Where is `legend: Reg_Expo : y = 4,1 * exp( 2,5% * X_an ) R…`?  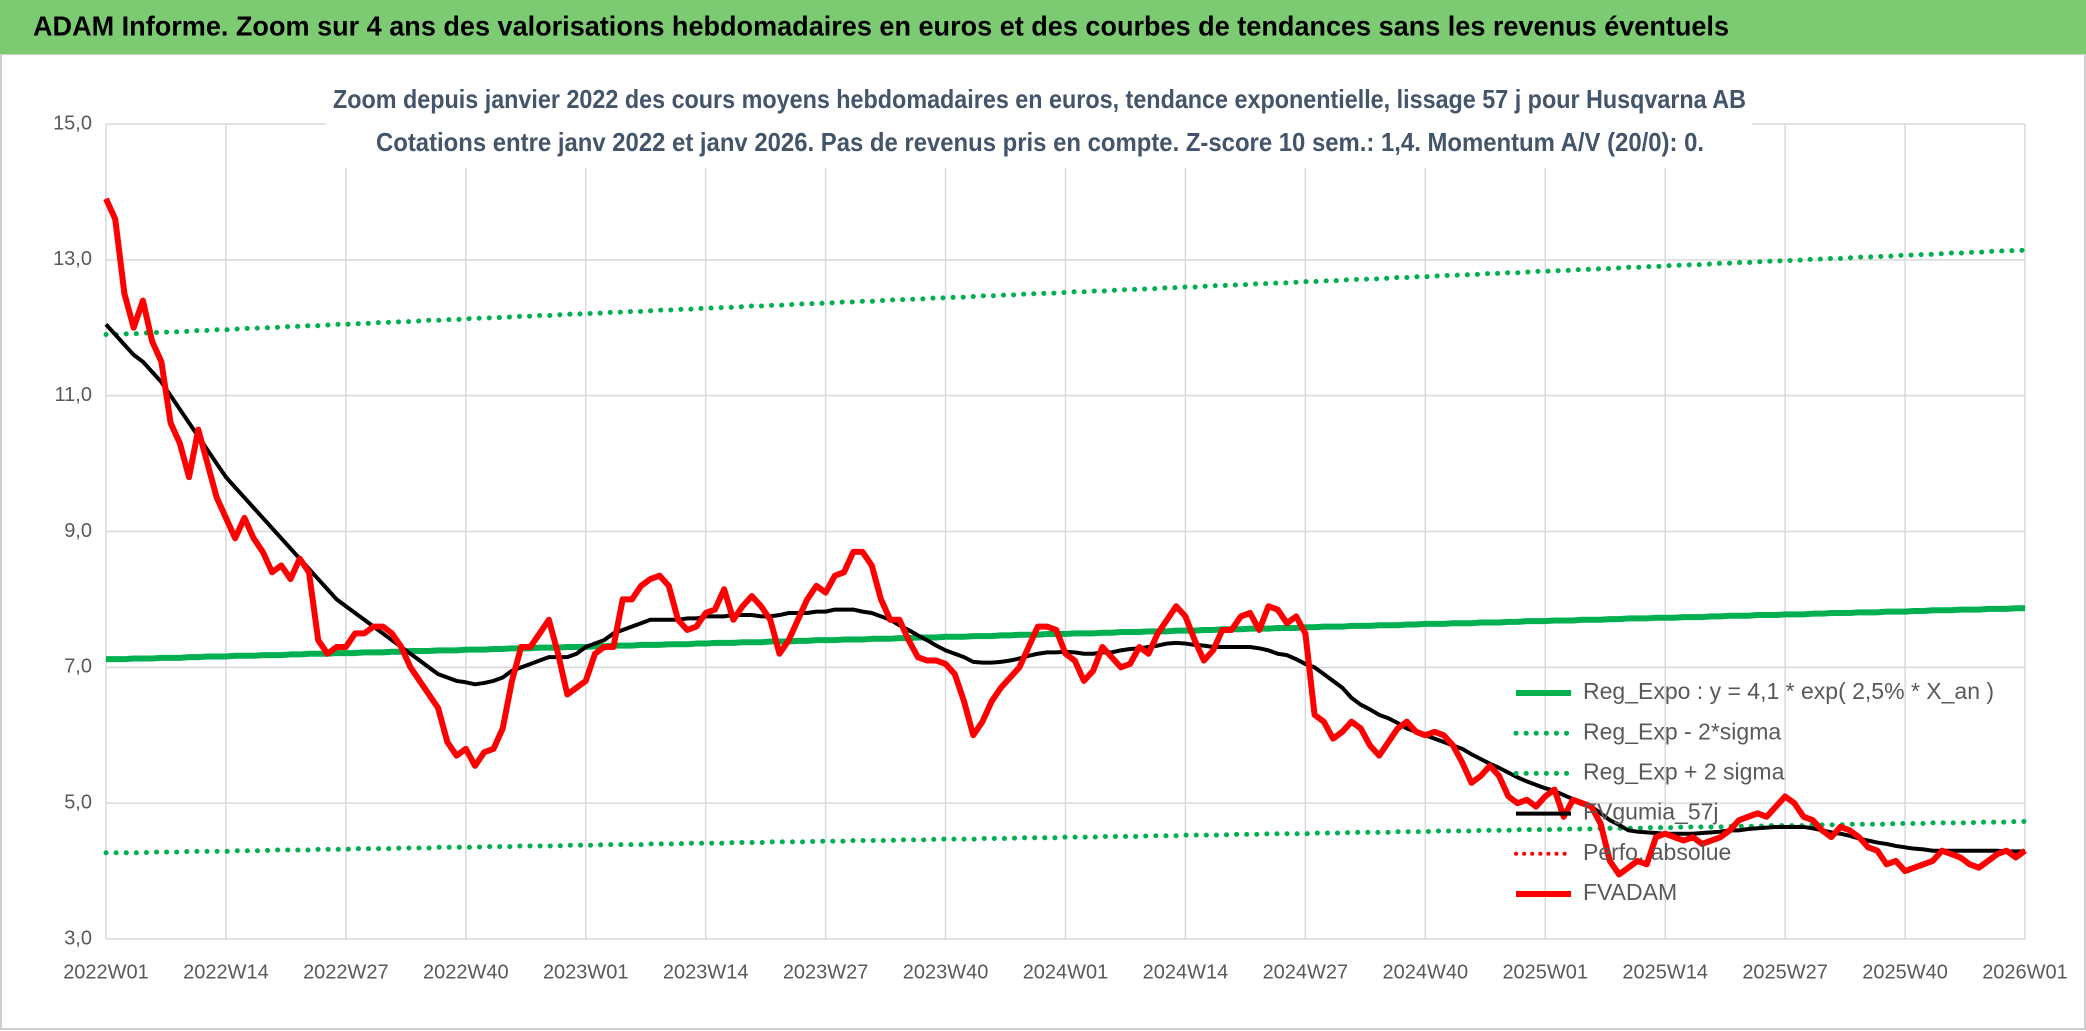 legend: Reg_Expo : y = 4,1 * exp( 2,5% * X_an ) R… is located at coordinates (1753, 791).